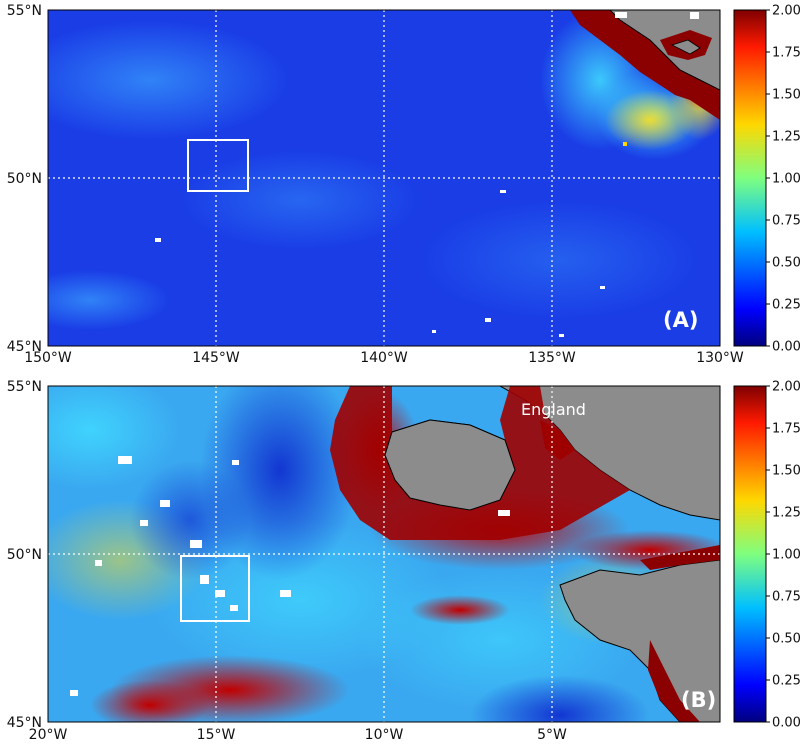 The width and height of the screenshot is (809, 744). What do you see at coordinates (216, 735) in the screenshot?
I see `panel-b-lon-label: 15°W` at bounding box center [216, 735].